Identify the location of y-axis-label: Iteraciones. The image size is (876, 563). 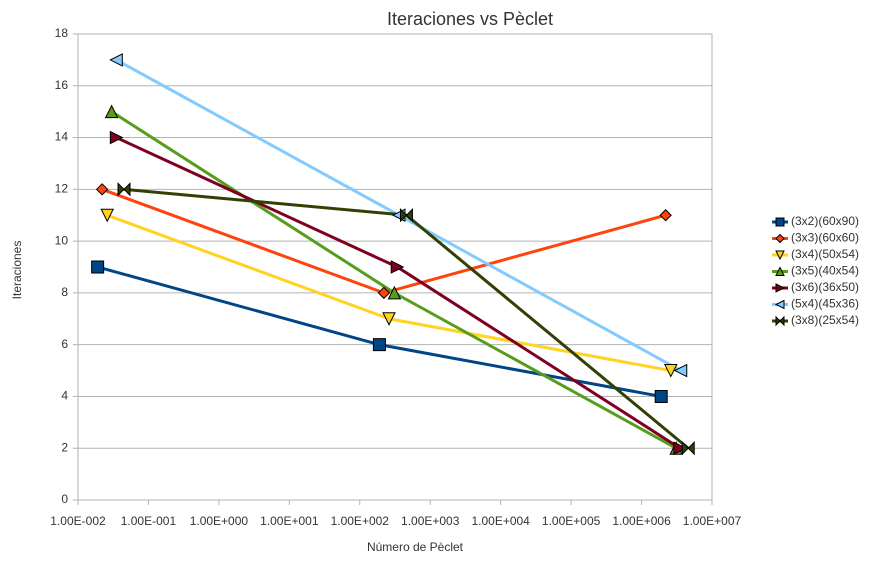
(17, 270).